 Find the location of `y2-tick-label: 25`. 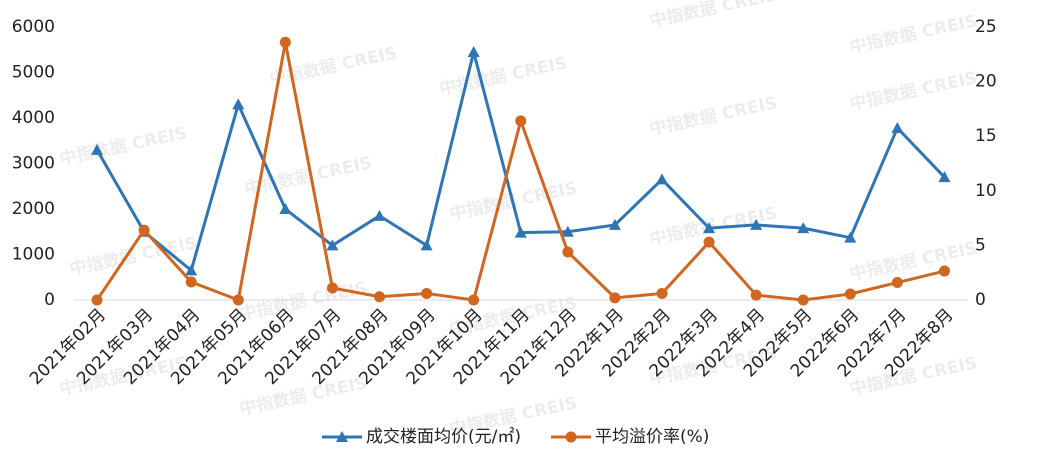

y2-tick-label: 25 is located at coordinates (986, 27).